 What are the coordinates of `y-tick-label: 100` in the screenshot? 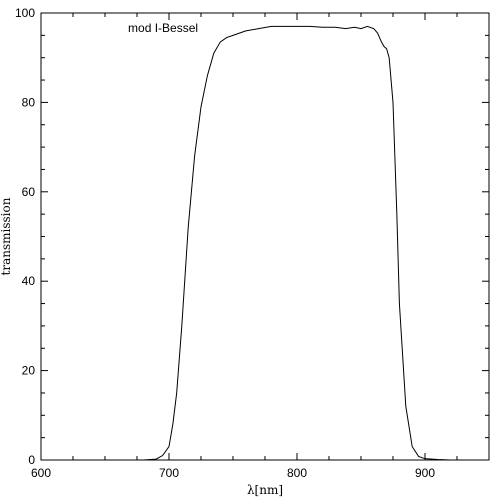 It's located at (25, 13).